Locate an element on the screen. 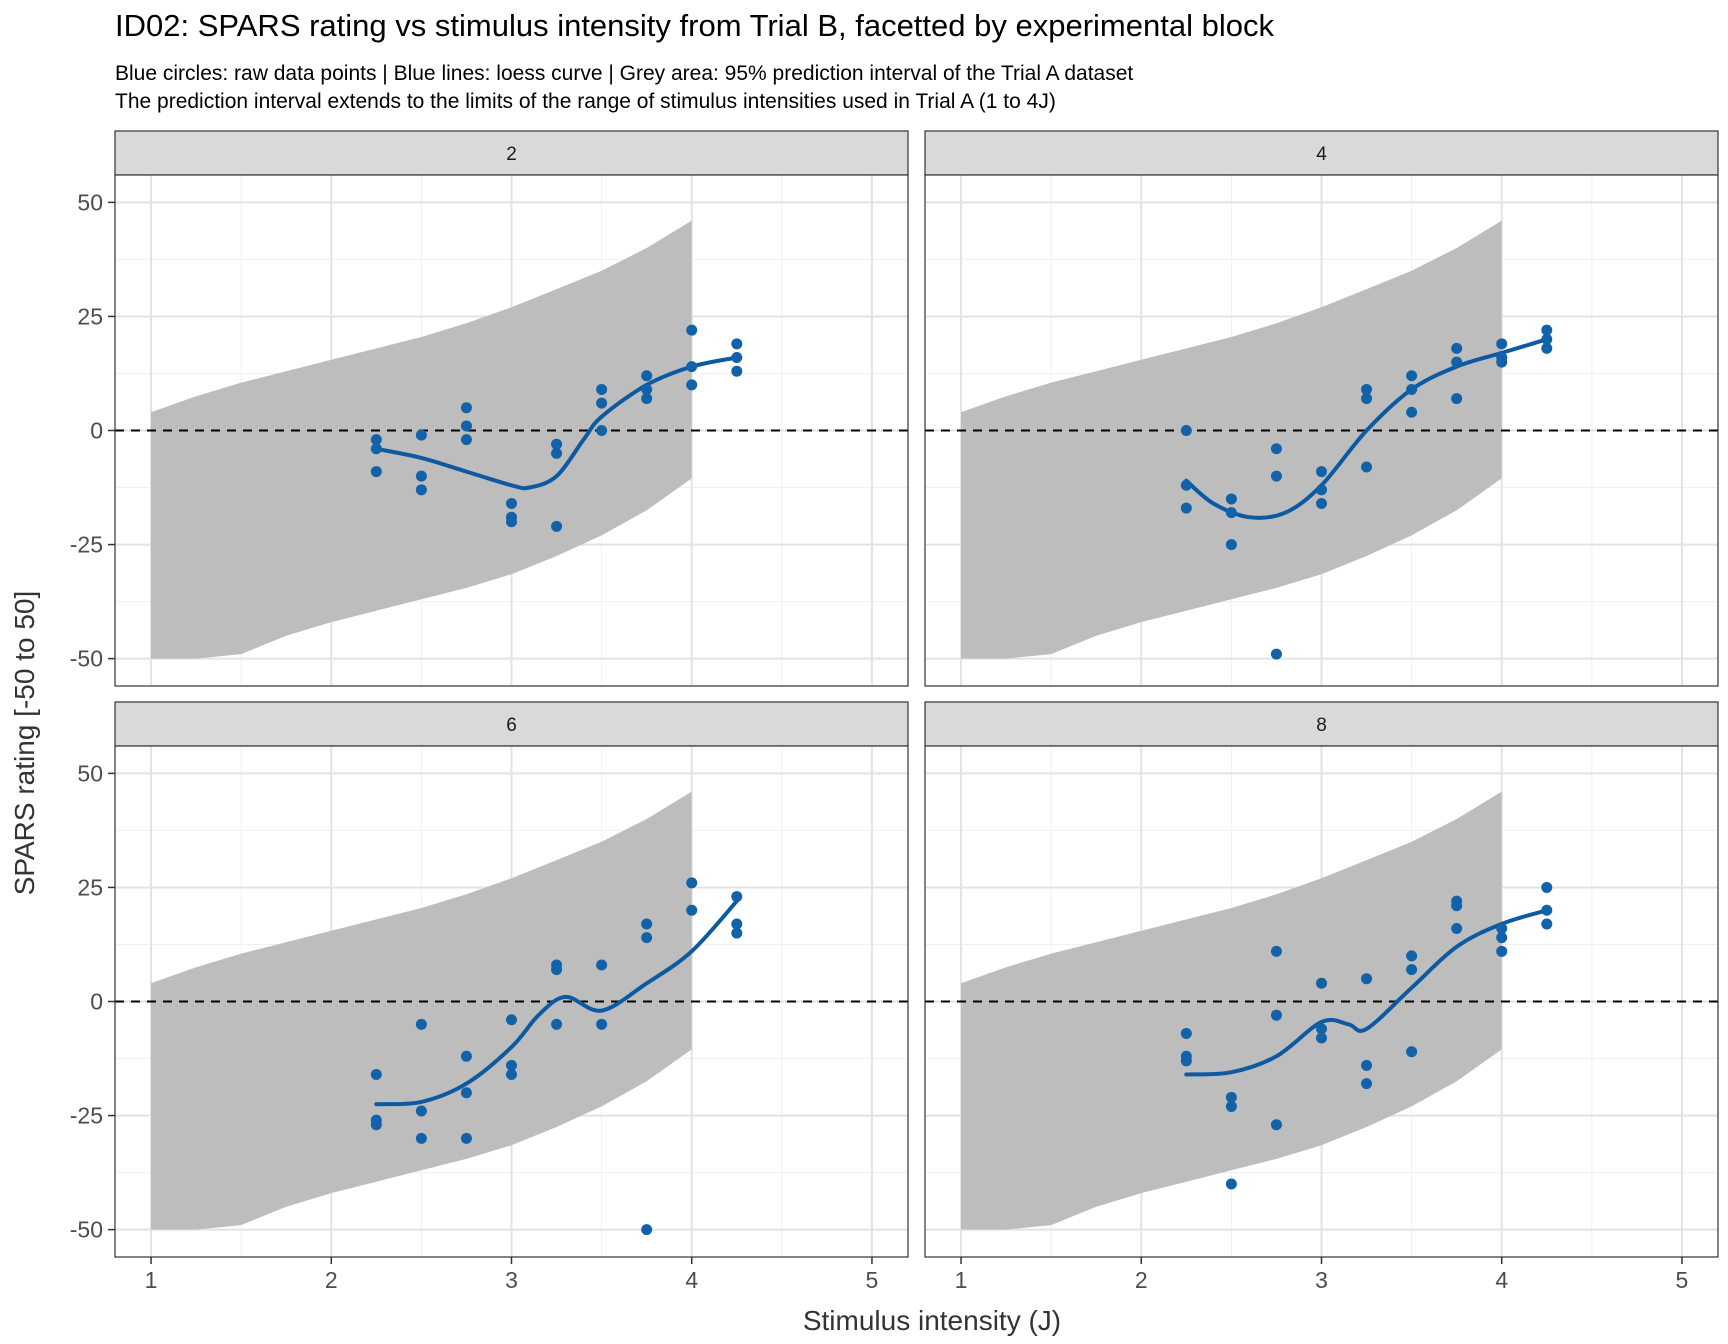 This screenshot has width=1728, height=1344. x-tick-label: 4 is located at coordinates (691, 1280).